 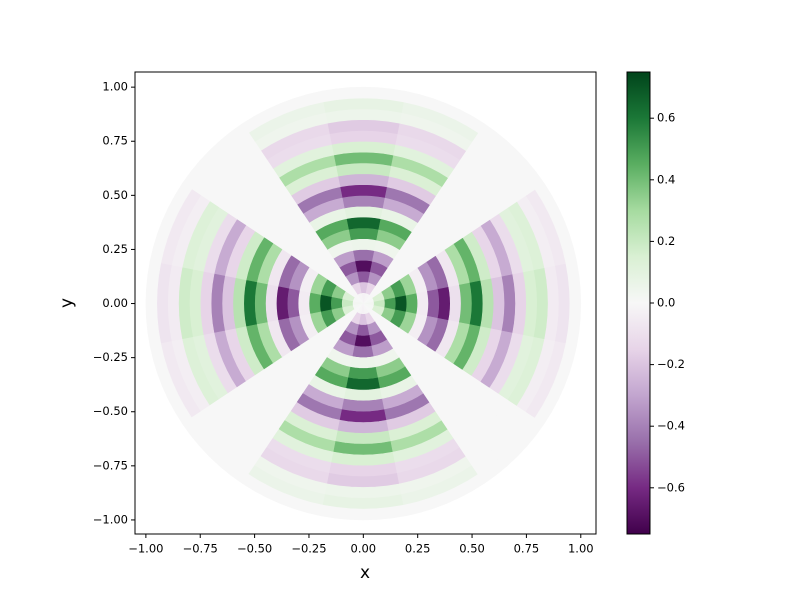 What do you see at coordinates (666, 303) in the screenshot?
I see `colorbar-tick-label: 0.0` at bounding box center [666, 303].